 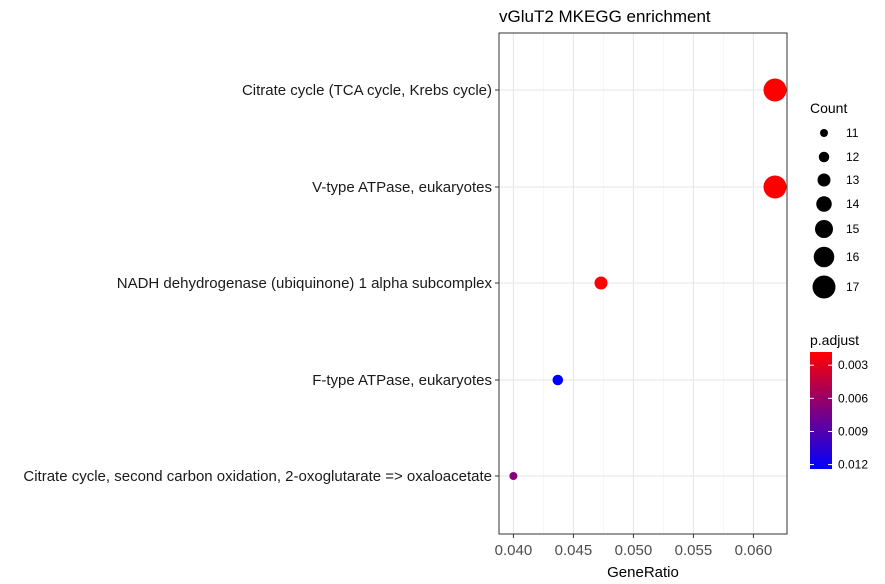 What do you see at coordinates (853, 257) in the screenshot?
I see `count-legend-label: 16` at bounding box center [853, 257].